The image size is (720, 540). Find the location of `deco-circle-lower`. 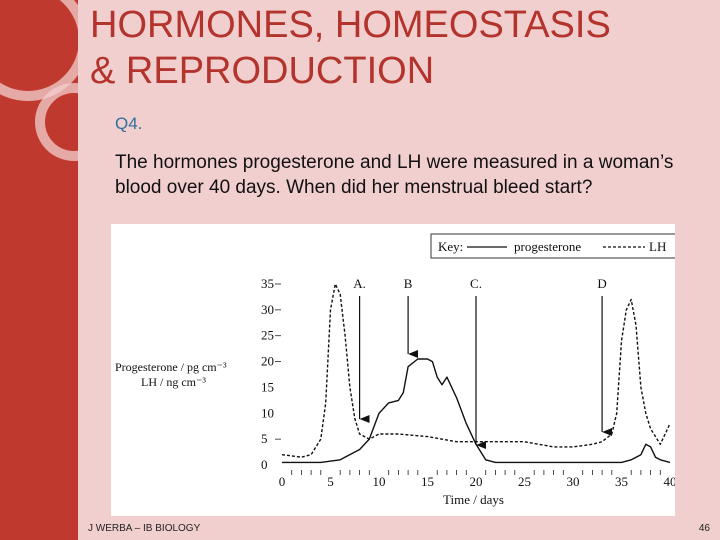

deco-circle-lower is located at coordinates (74, 122).